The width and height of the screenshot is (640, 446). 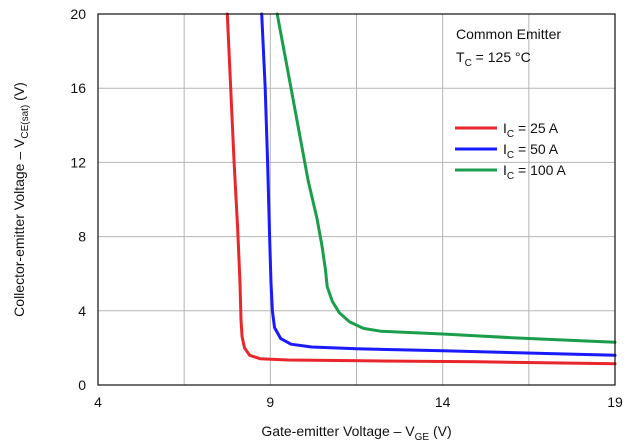 I want to click on annotation-line-1: Common Emitter, so click(x=508, y=34).